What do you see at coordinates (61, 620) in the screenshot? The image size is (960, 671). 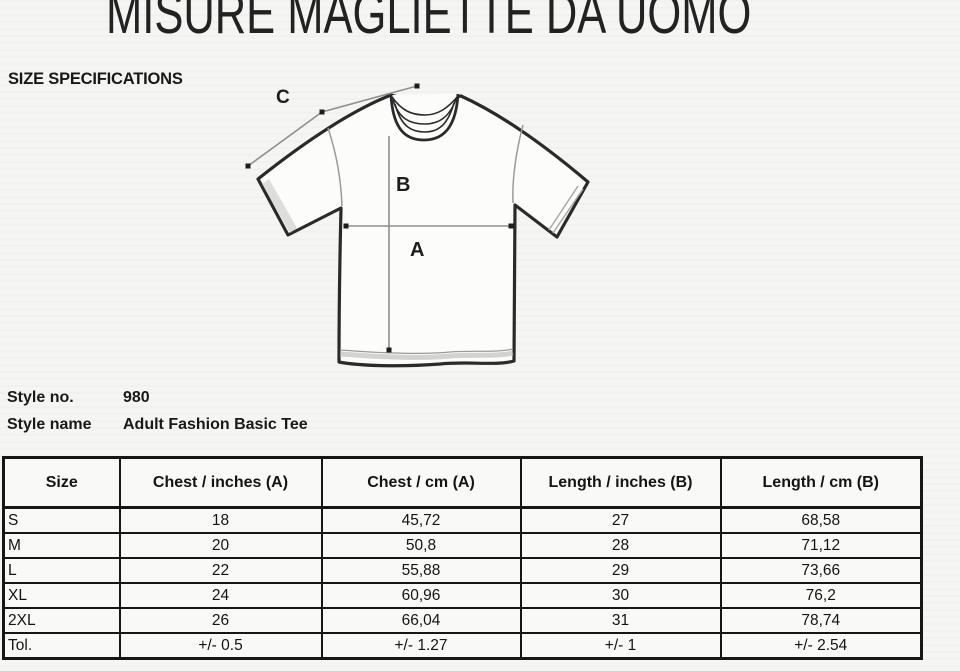 I see `size-cell: 2XL` at bounding box center [61, 620].